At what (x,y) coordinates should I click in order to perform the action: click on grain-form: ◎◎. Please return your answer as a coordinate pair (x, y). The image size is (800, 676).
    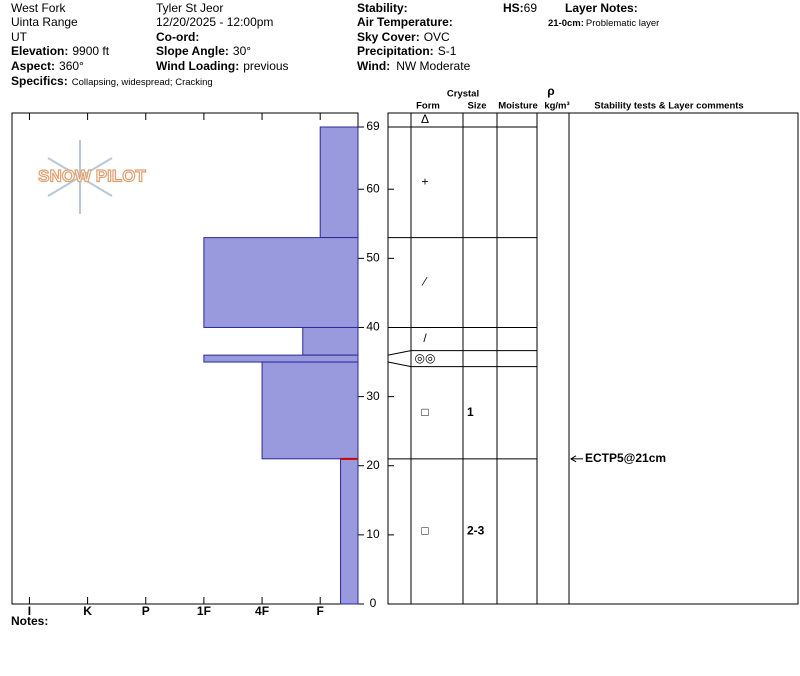
    Looking at the image, I should click on (425, 358).